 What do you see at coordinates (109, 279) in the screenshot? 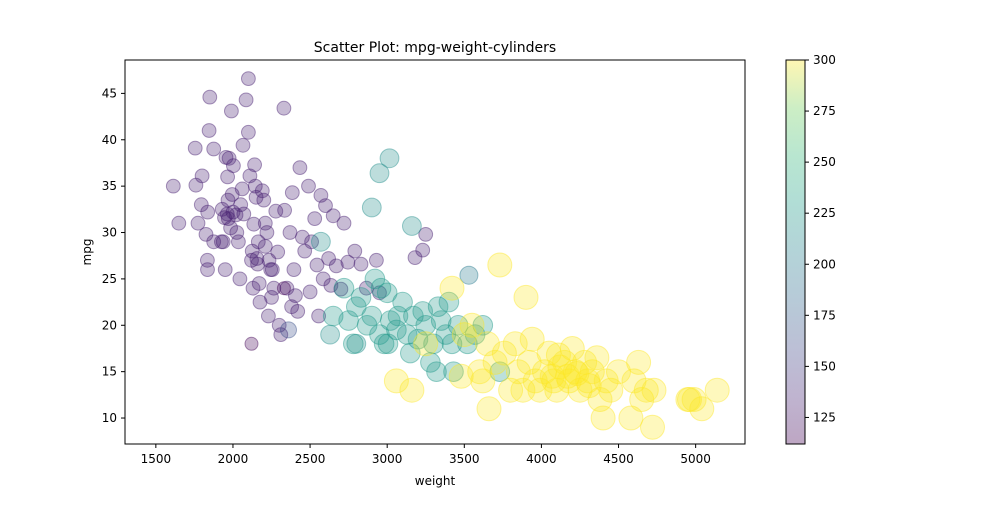
I see `y-tick-label: 25` at bounding box center [109, 279].